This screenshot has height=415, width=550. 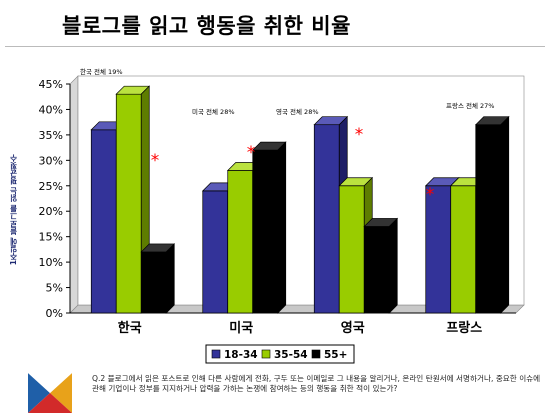 I want to click on x-category-label: 한국, so click(x=130, y=328).